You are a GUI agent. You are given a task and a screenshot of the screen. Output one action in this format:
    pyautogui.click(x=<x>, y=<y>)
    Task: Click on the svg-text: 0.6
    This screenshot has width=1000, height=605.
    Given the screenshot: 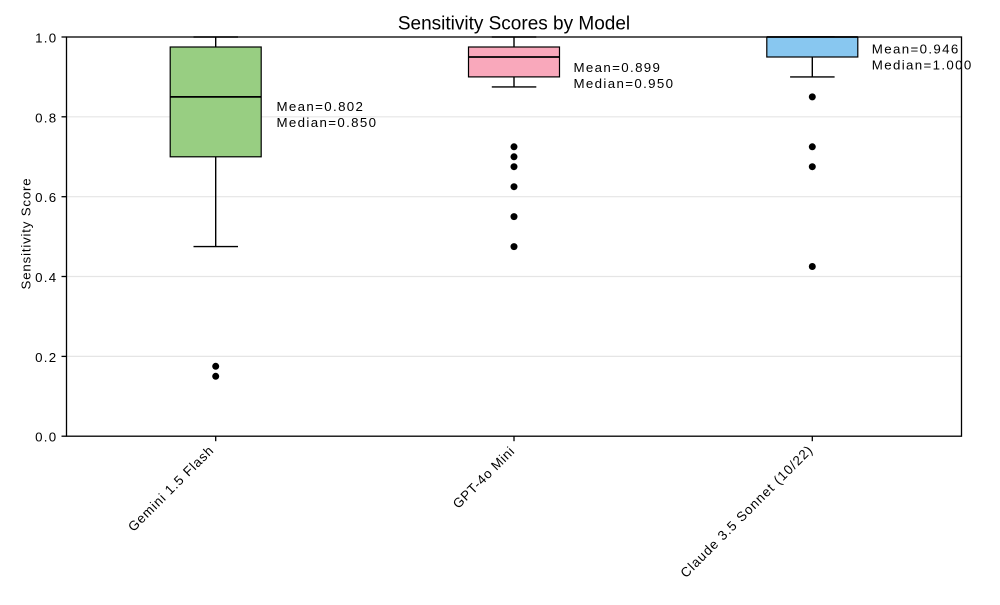 What is the action you would take?
    pyautogui.click(x=46, y=197)
    